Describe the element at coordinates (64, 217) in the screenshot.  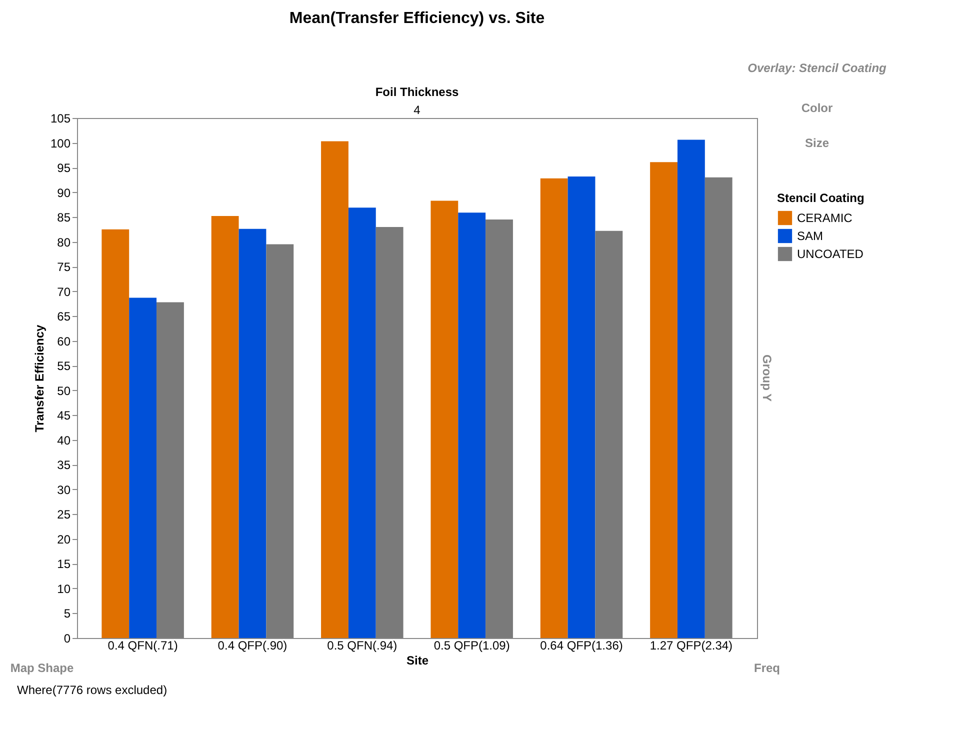
I see `y-tick-label: 85` at that location.